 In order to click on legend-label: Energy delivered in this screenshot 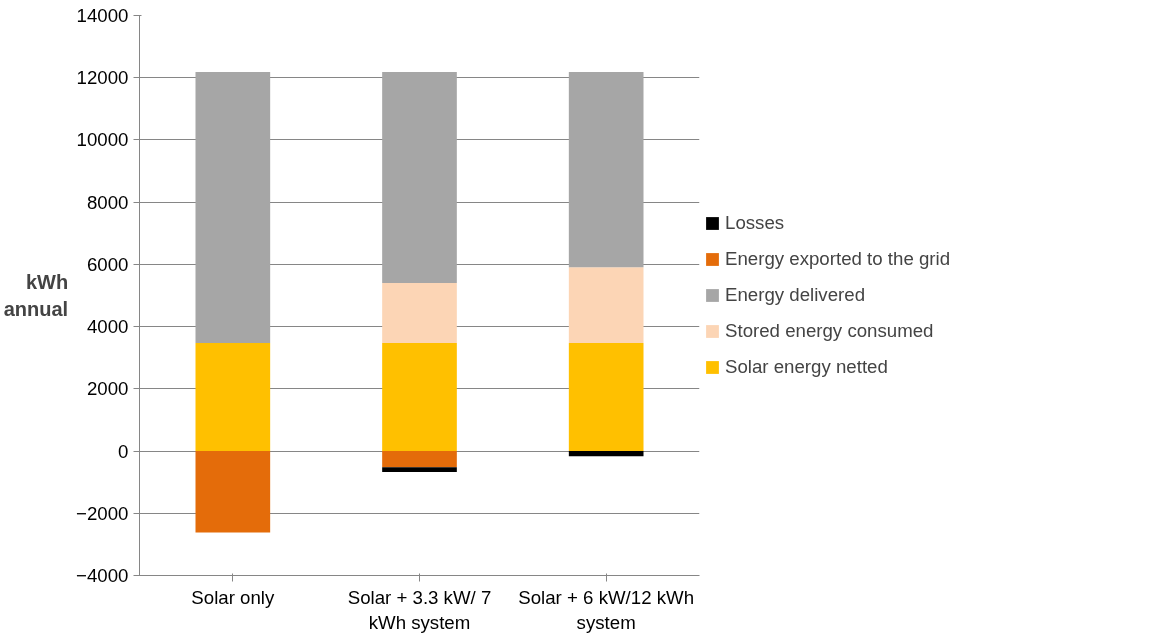, I will do `click(795, 295)`.